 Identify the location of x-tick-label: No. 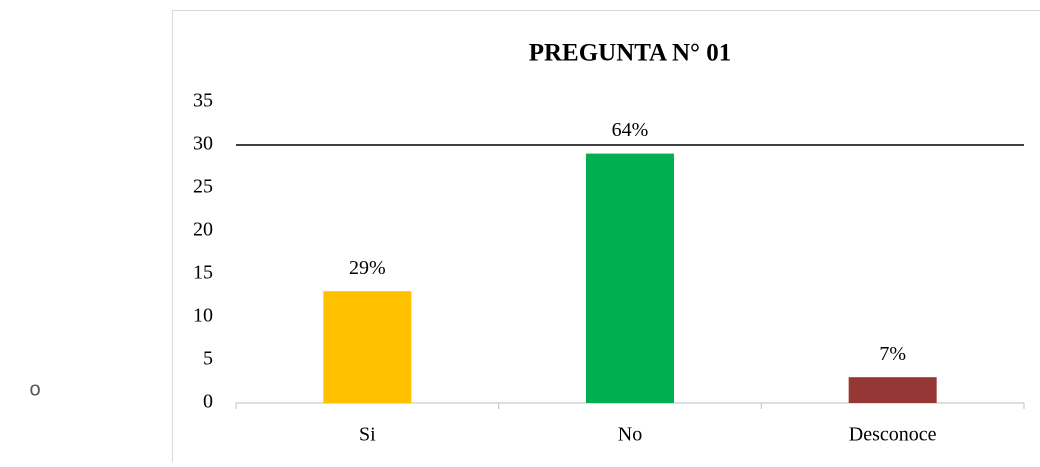
(630, 435).